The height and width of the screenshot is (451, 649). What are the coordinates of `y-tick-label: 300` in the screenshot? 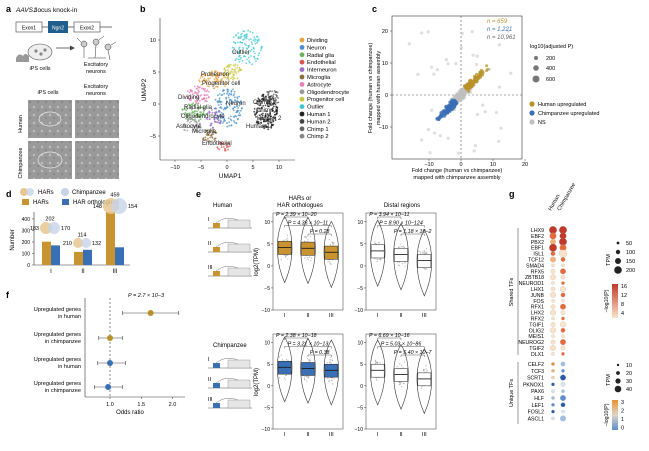 It's located at (26, 231).